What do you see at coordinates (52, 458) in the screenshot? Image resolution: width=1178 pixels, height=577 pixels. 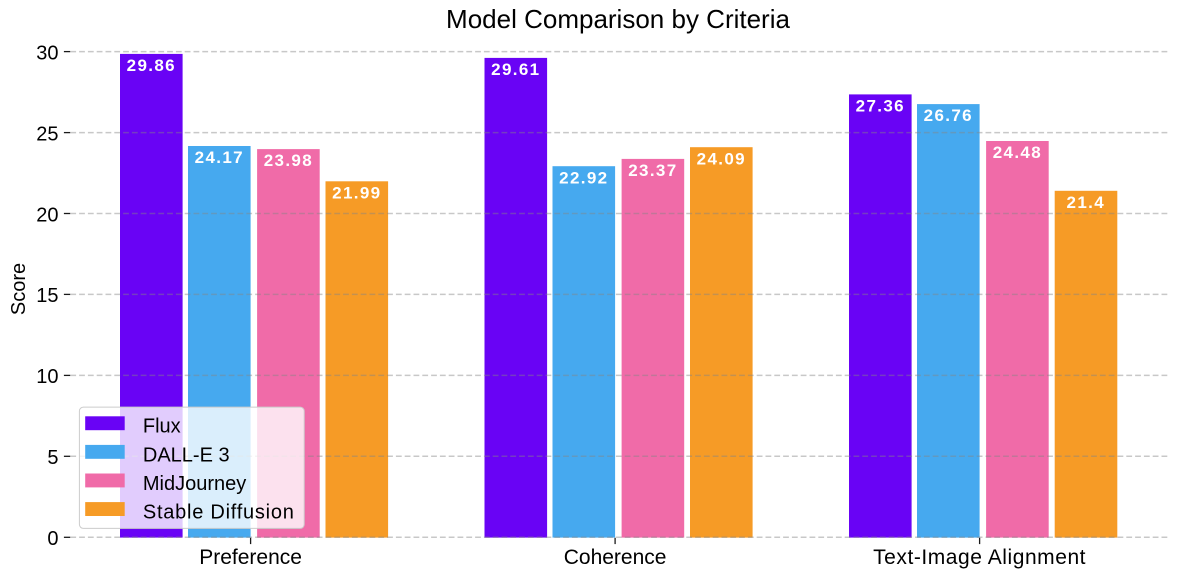 I see `svg-text: 5` at bounding box center [52, 458].